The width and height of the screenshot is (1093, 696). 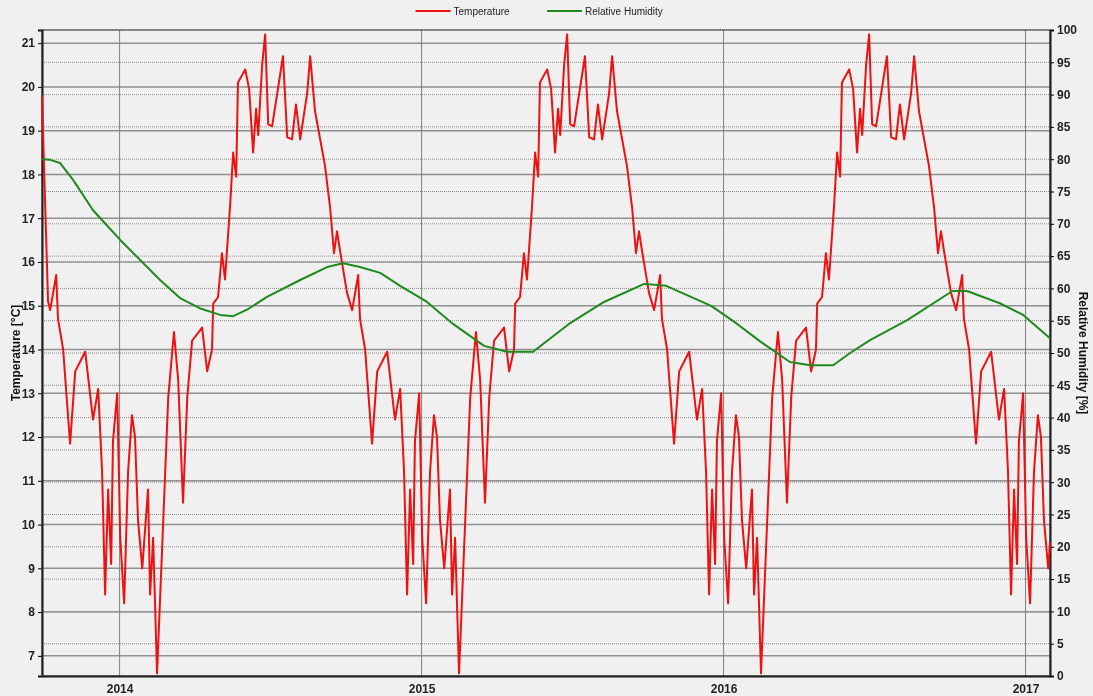 What do you see at coordinates (32, 656) in the screenshot?
I see `y-tick-label: 7` at bounding box center [32, 656].